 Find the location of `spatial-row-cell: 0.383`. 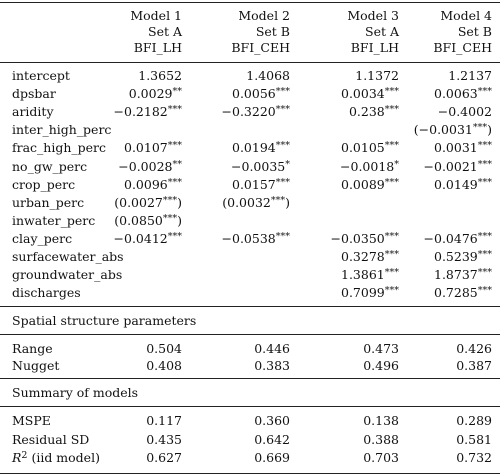

spatial-row-cell: 0.383 is located at coordinates (272, 365).